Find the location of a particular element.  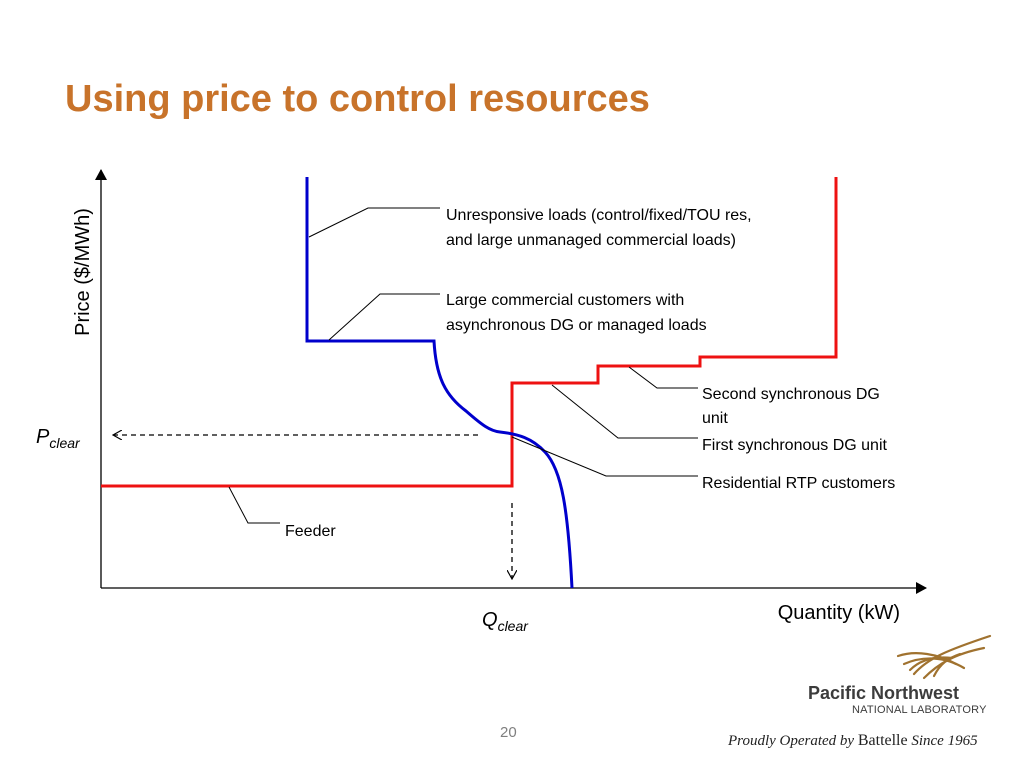

annotation-unresponsive-line2: and large unmanaged commercial loads) is located at coordinates (591, 240).